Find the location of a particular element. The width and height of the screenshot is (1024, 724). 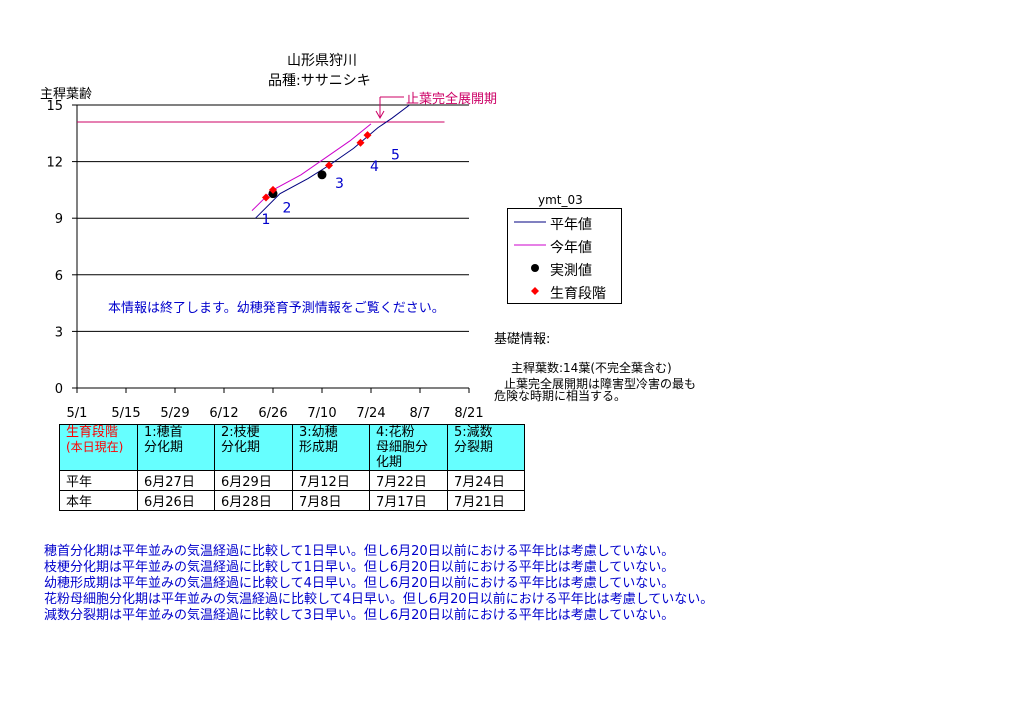

legend-item-stage: 生育段階 is located at coordinates (564, 291).